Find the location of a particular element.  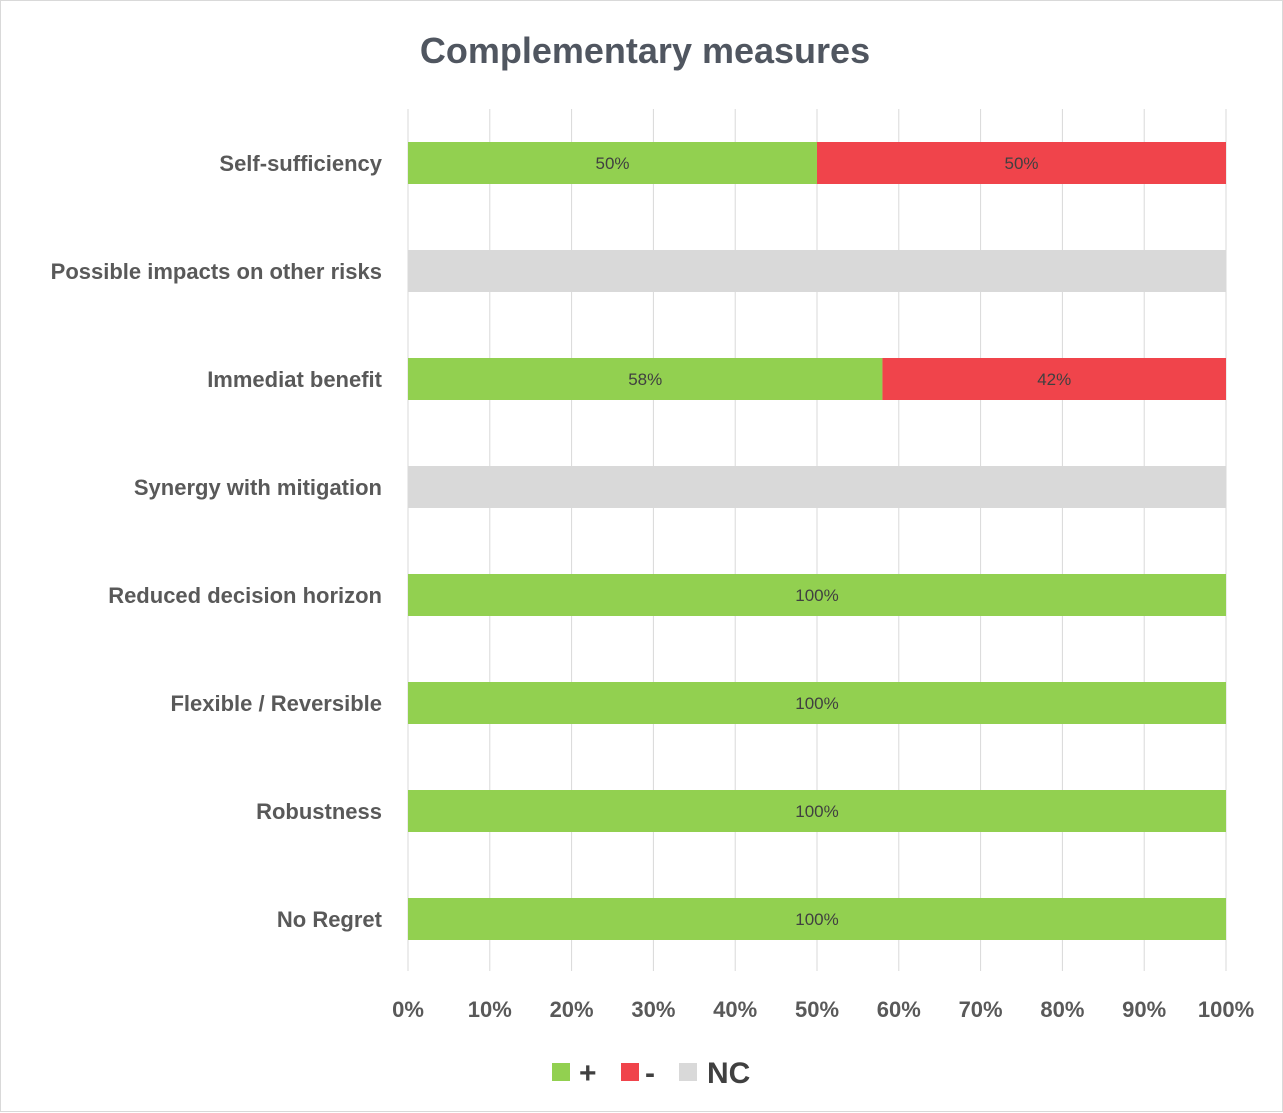

category-label-flexible-reversible: Flexible / Reversible is located at coordinates (276, 703).